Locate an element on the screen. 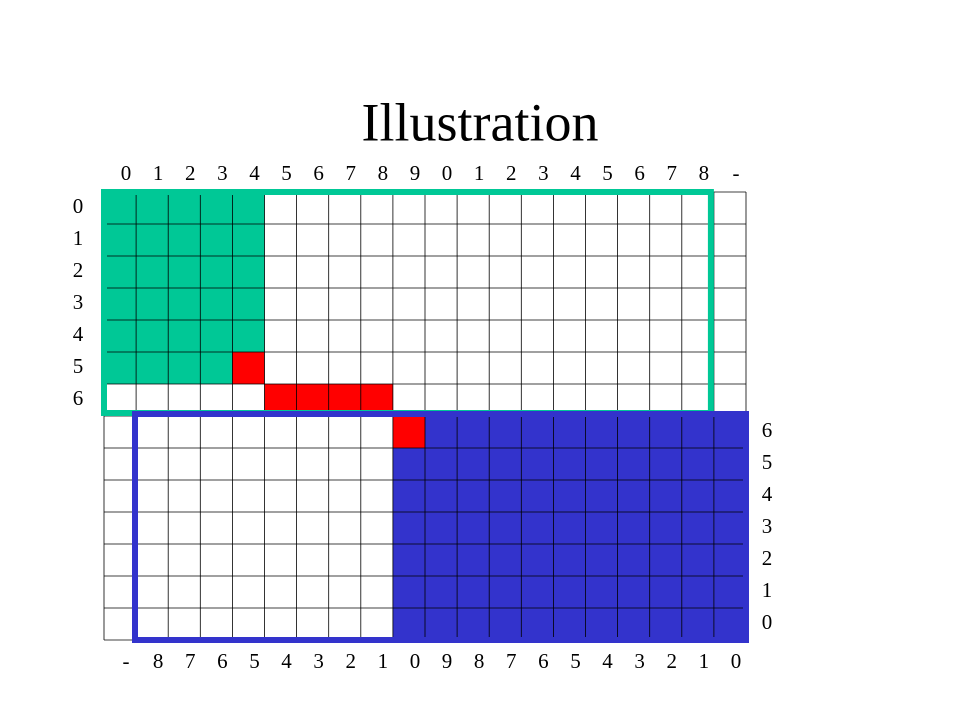 Image resolution: width=960 pixels, height=720 pixels. blue-region is located at coordinates (569, 528).